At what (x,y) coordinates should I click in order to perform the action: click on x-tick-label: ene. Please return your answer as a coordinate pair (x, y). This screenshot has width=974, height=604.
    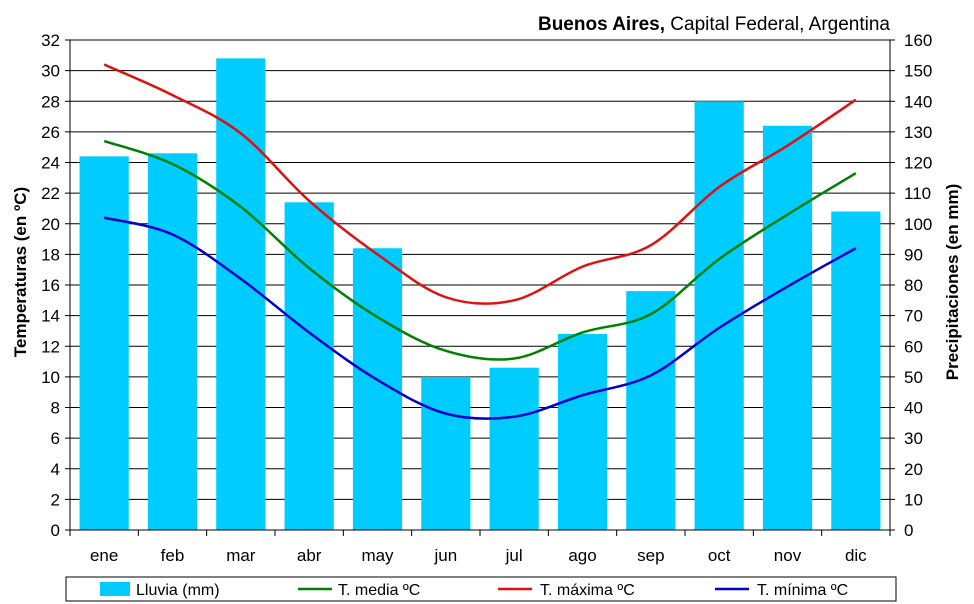
    Looking at the image, I should click on (104, 555).